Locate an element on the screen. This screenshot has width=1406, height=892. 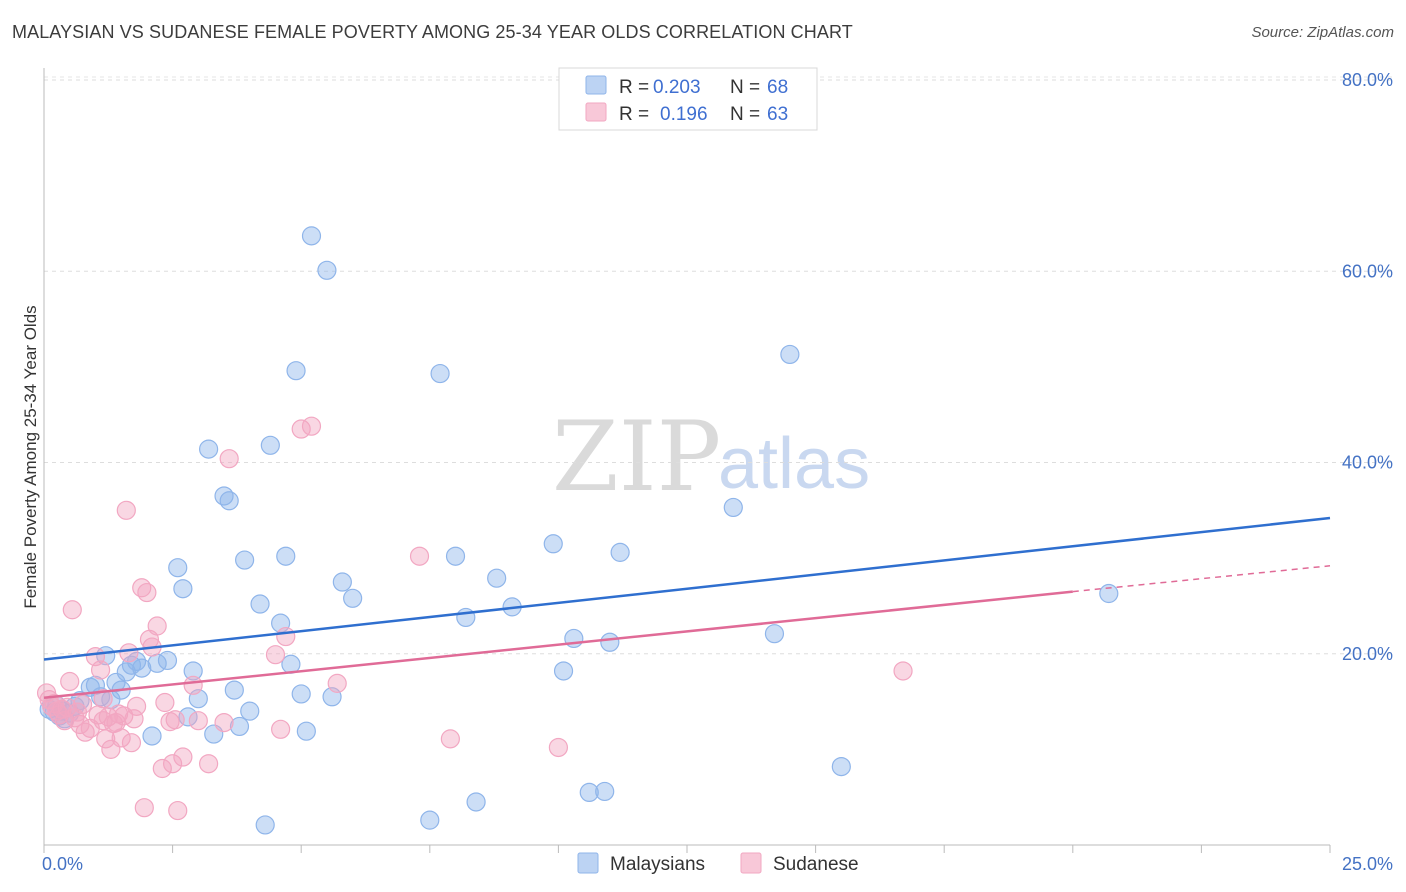
y-tick-label: 20.0% is located at coordinates (1367, 654).